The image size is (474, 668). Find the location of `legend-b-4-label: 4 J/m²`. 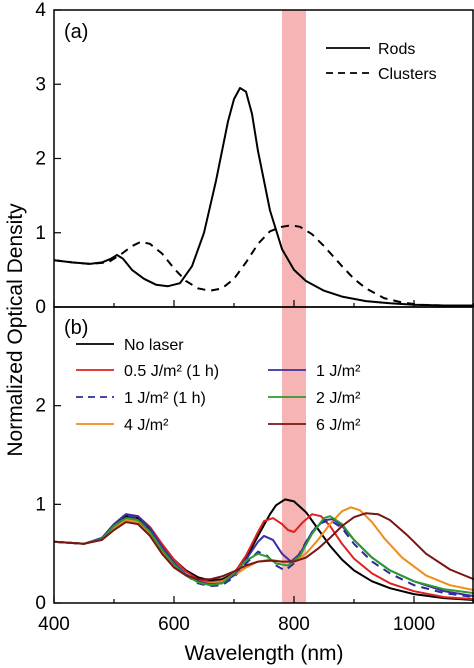

legend-b-4-label: 4 J/m² is located at coordinates (146, 425).